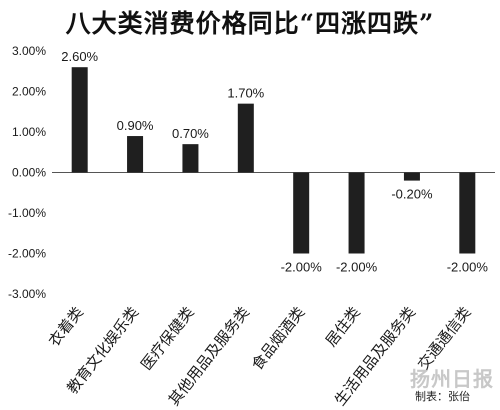 Image resolution: width=500 pixels, height=410 pixels. I want to click on credit-text: 制表：张佁, so click(442, 397).